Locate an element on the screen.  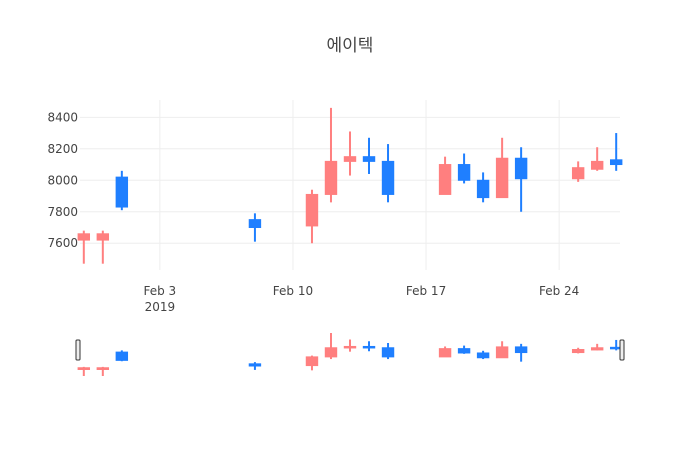
x-tick-label: Feb 17 is located at coordinates (426, 291).